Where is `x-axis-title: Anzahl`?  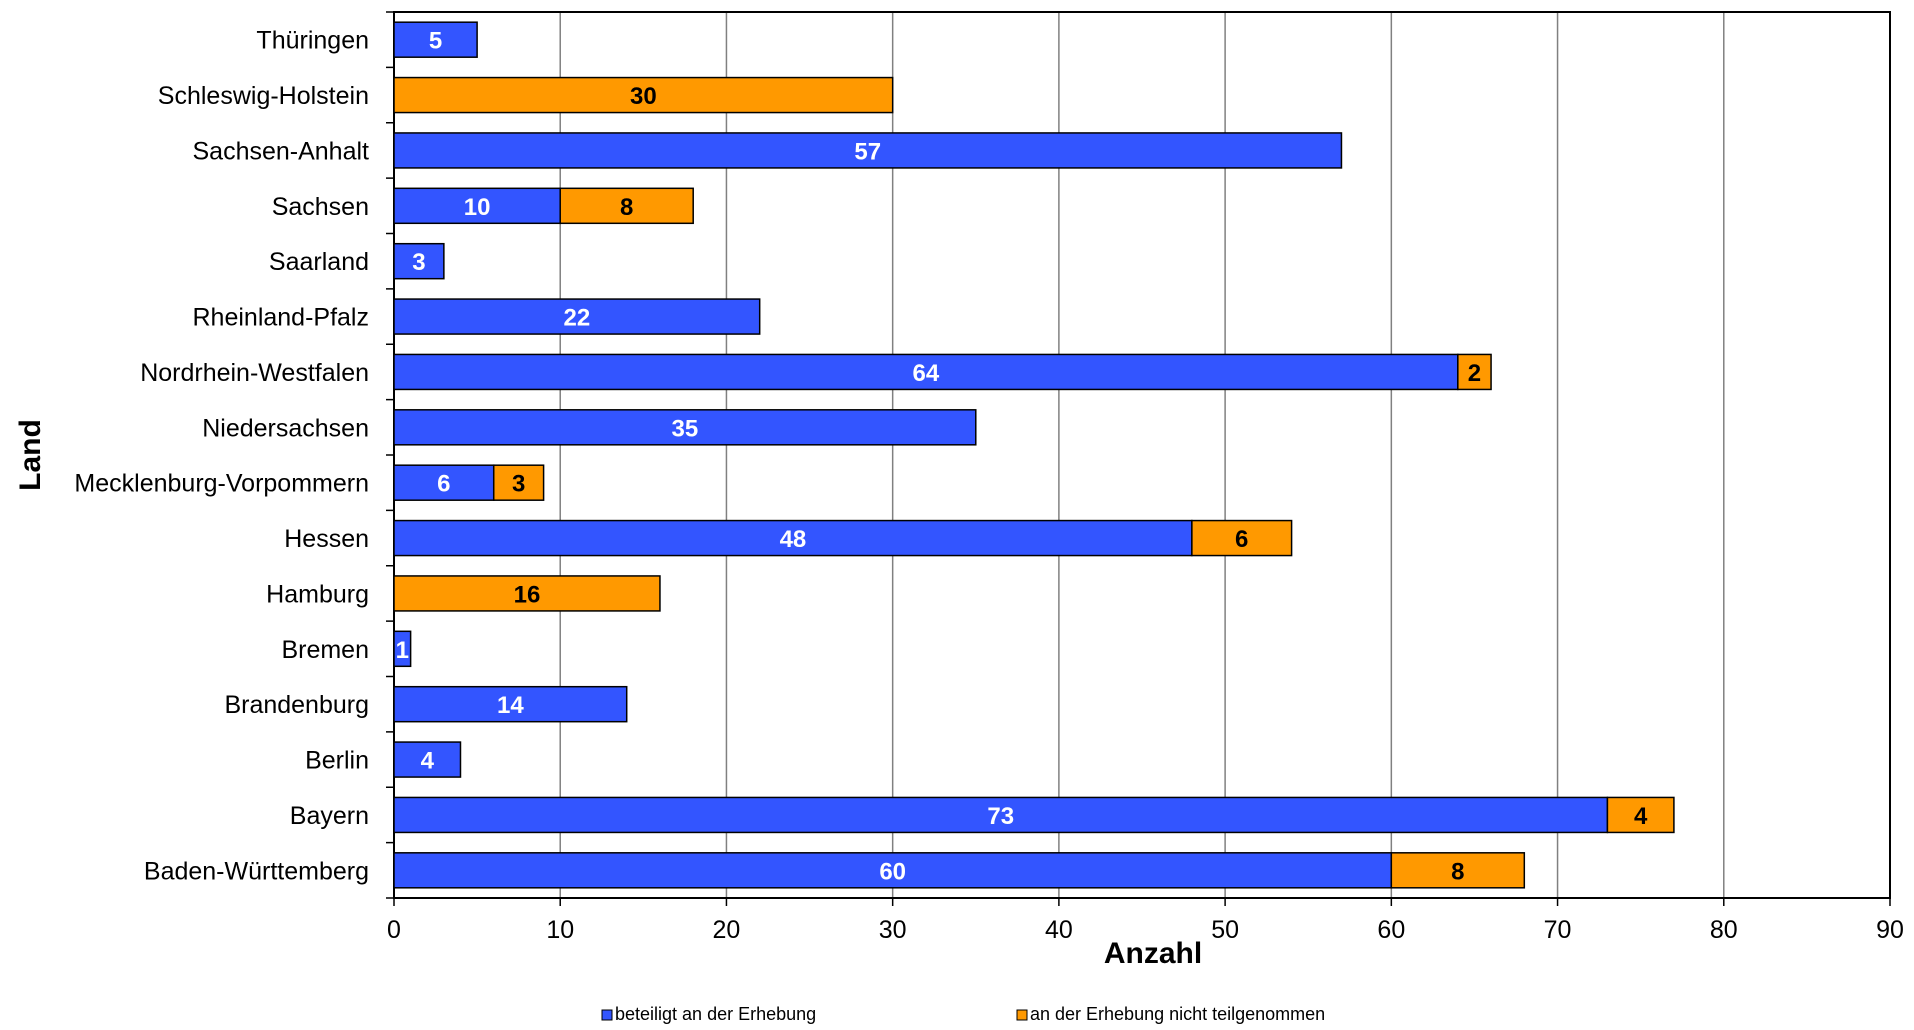
x-axis-title: Anzahl is located at coordinates (1153, 953).